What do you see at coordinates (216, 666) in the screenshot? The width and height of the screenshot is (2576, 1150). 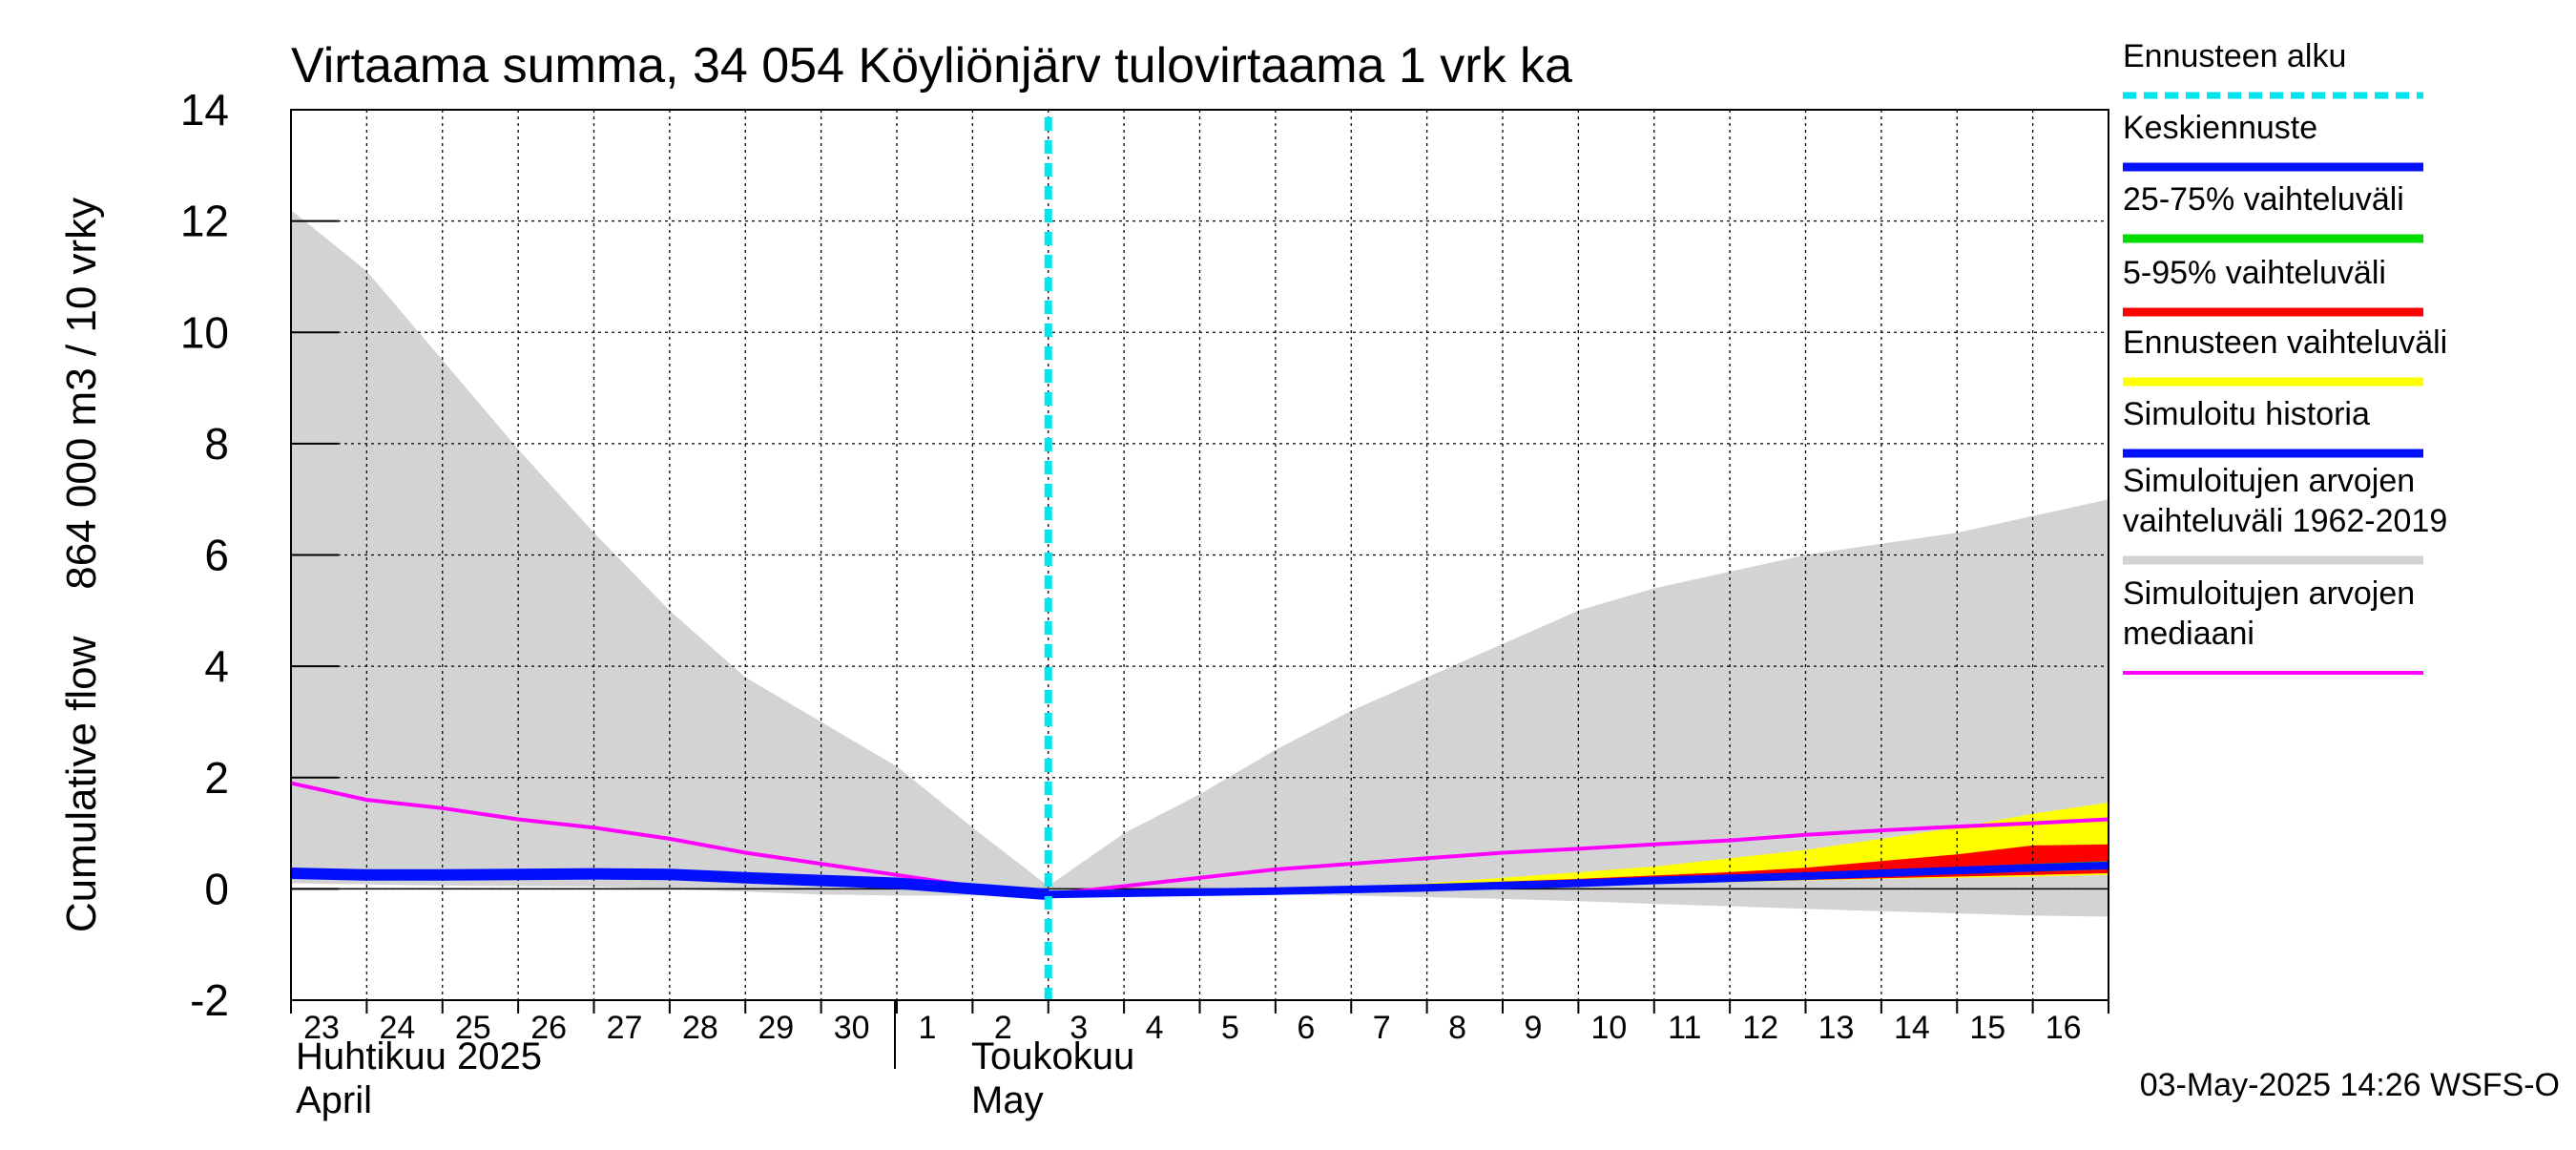 I see `y-tick-label: 4` at bounding box center [216, 666].